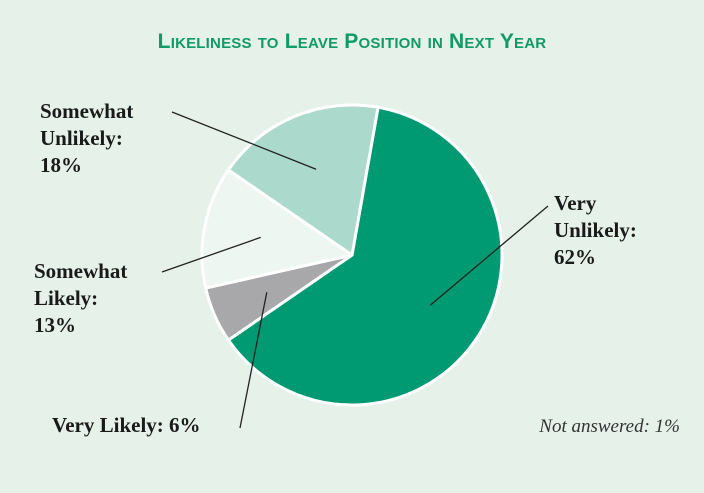 Image resolution: width=704 pixels, height=493 pixels. I want to click on leader-line-very-unlikely, so click(489, 255).